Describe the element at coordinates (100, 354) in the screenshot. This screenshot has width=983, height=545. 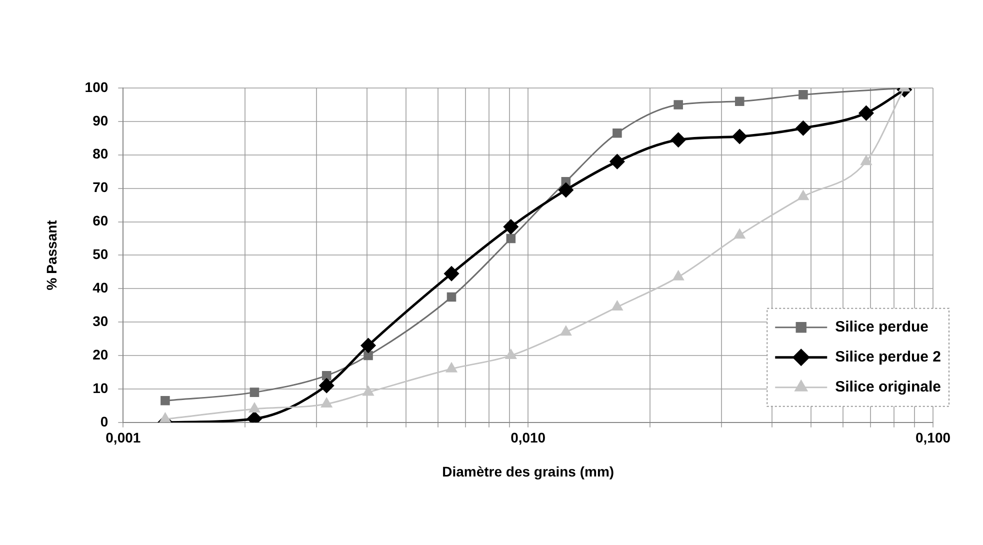
I see `y-tick-label: 20` at that location.